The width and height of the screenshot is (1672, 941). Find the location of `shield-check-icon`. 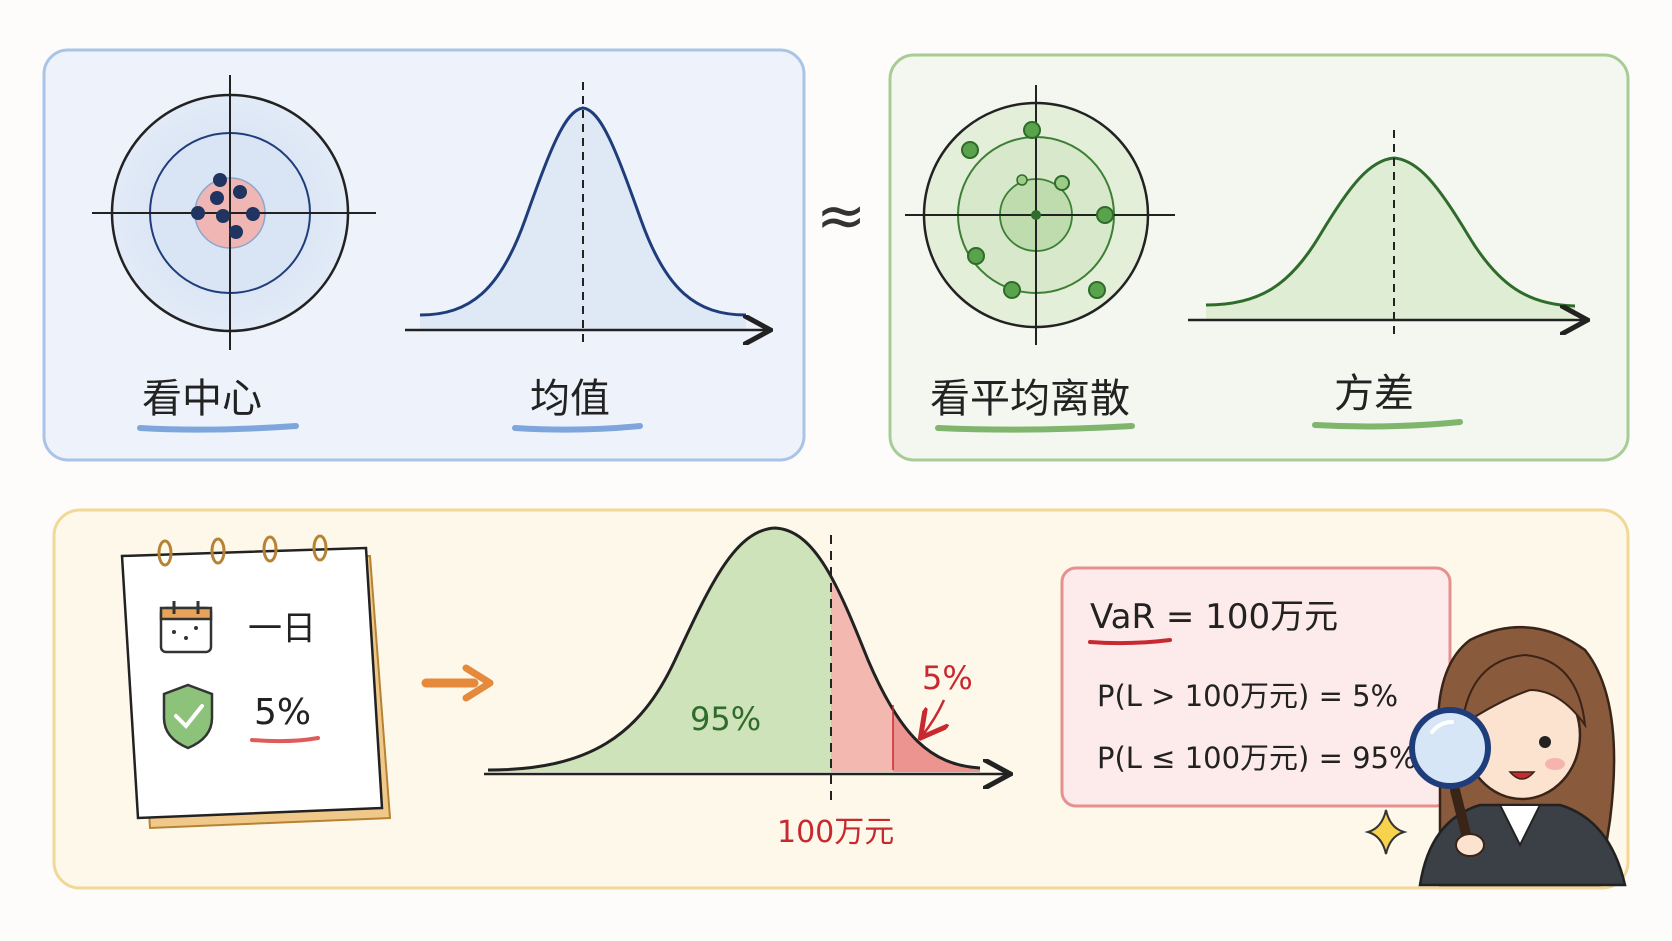

shield-check-icon is located at coordinates (188, 716).